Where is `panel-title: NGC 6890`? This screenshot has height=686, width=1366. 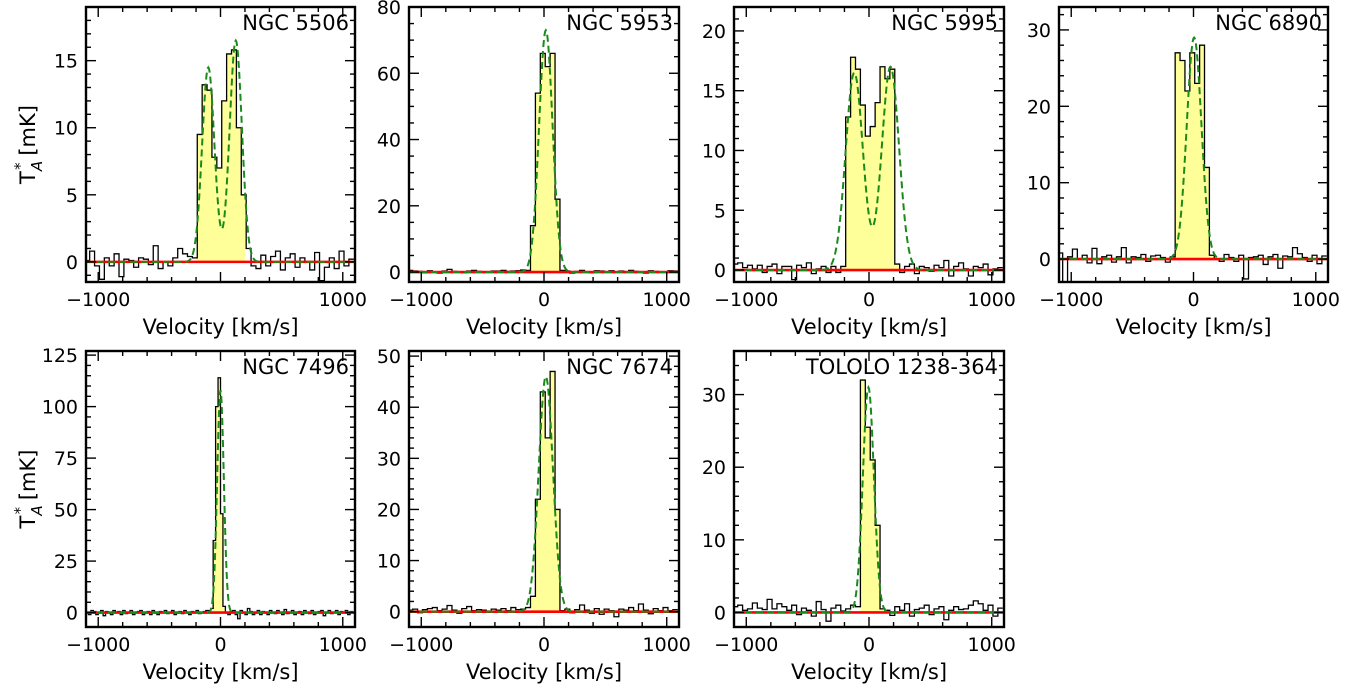
panel-title: NGC 6890 is located at coordinates (1268, 23).